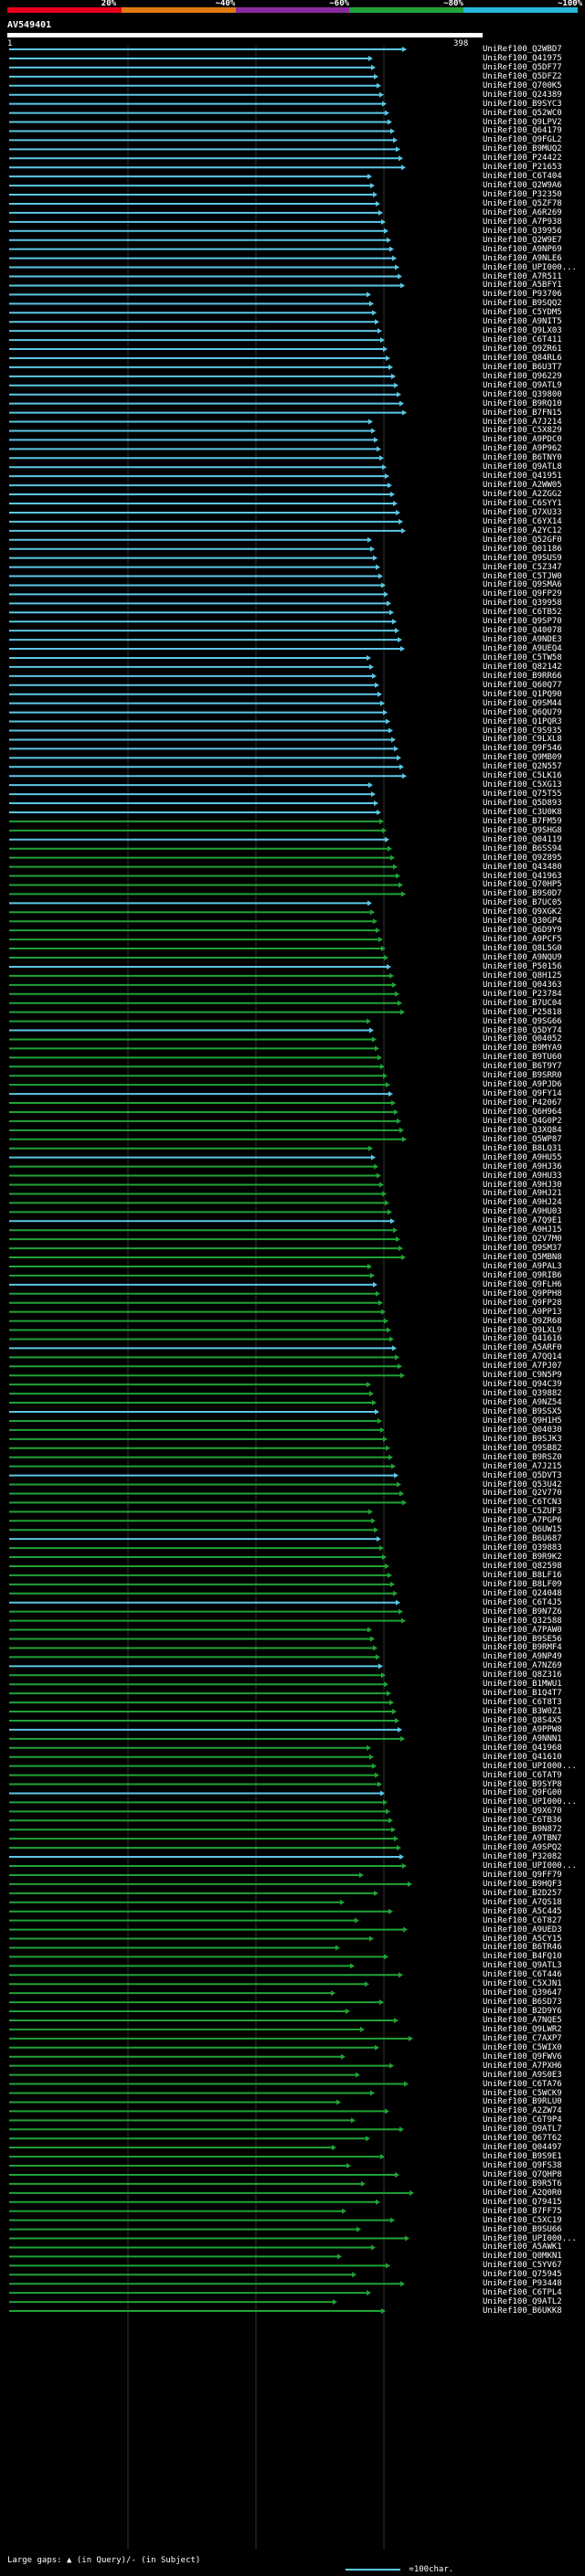  Describe the element at coordinates (522, 1148) in the screenshot. I see `hit-label: UniRef100_B8LQ31` at that location.